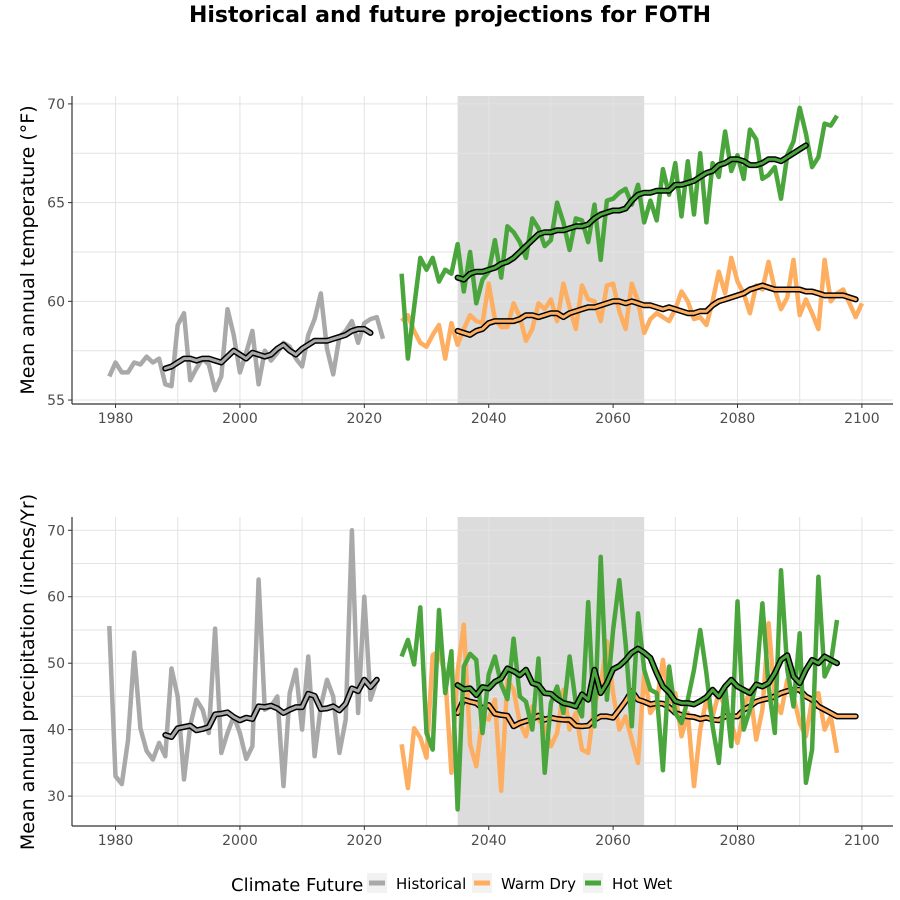  Describe the element at coordinates (657, 310) in the screenshot. I see `smoothed-line-warm_dry` at that location.